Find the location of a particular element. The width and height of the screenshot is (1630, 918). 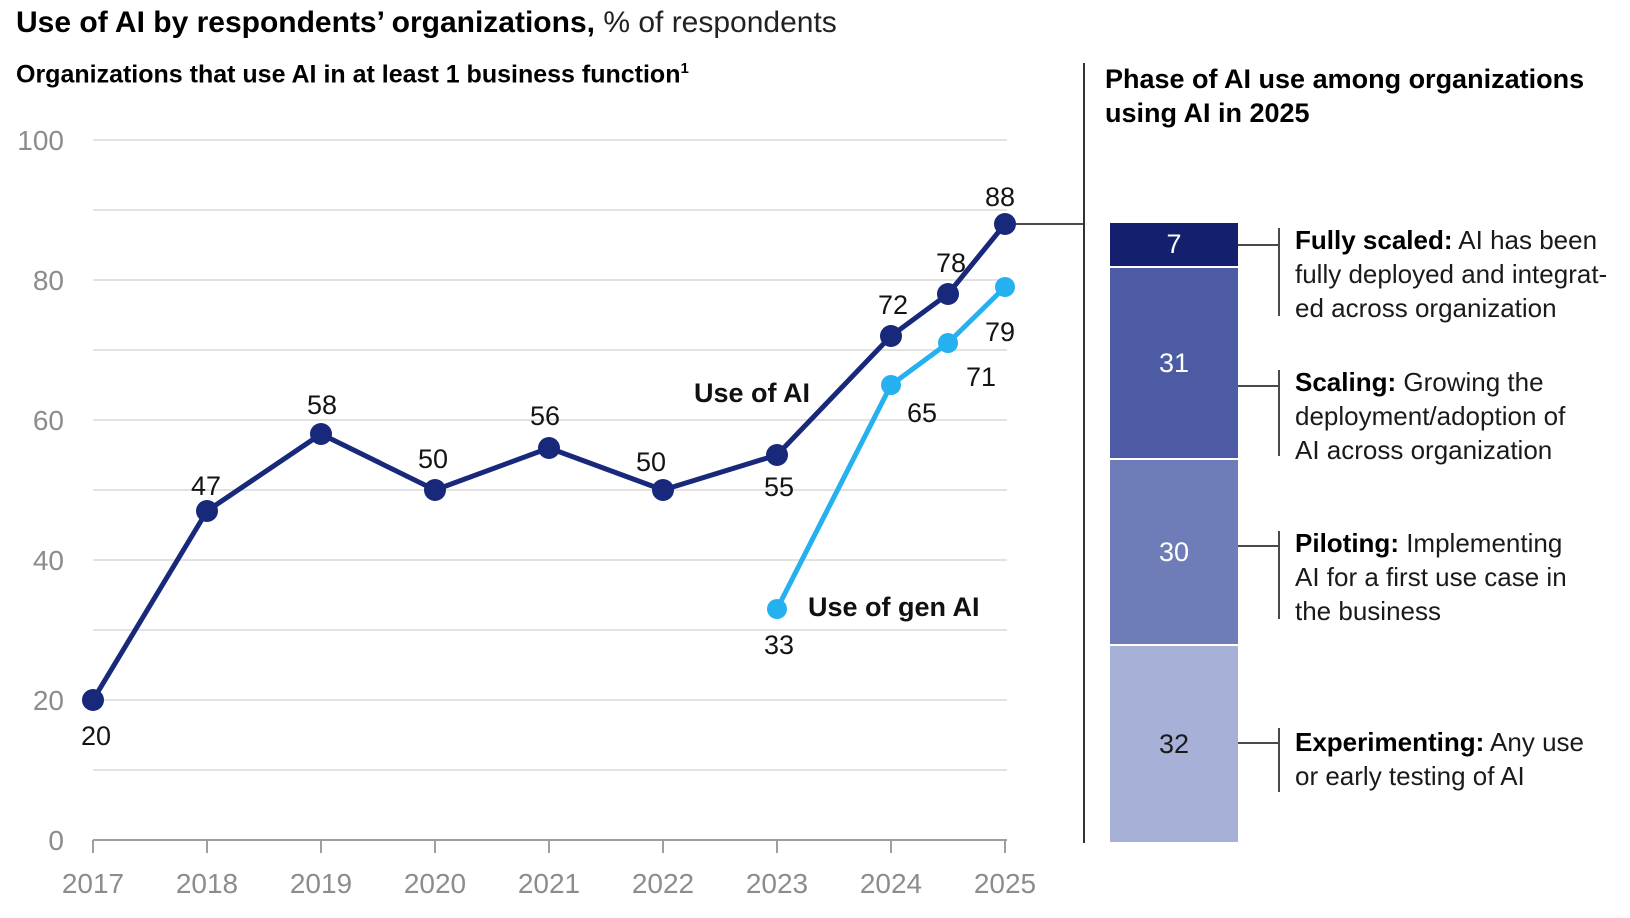

use-of-gen-ai-line is located at coordinates (891, 448).